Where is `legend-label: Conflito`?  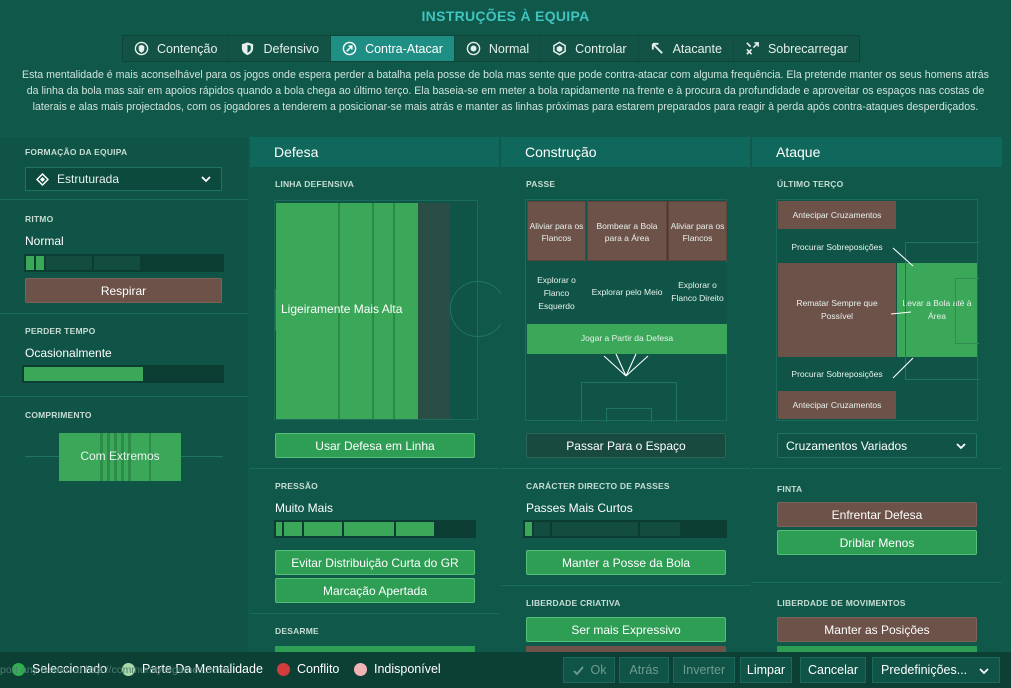 legend-label: Conflito is located at coordinates (318, 669).